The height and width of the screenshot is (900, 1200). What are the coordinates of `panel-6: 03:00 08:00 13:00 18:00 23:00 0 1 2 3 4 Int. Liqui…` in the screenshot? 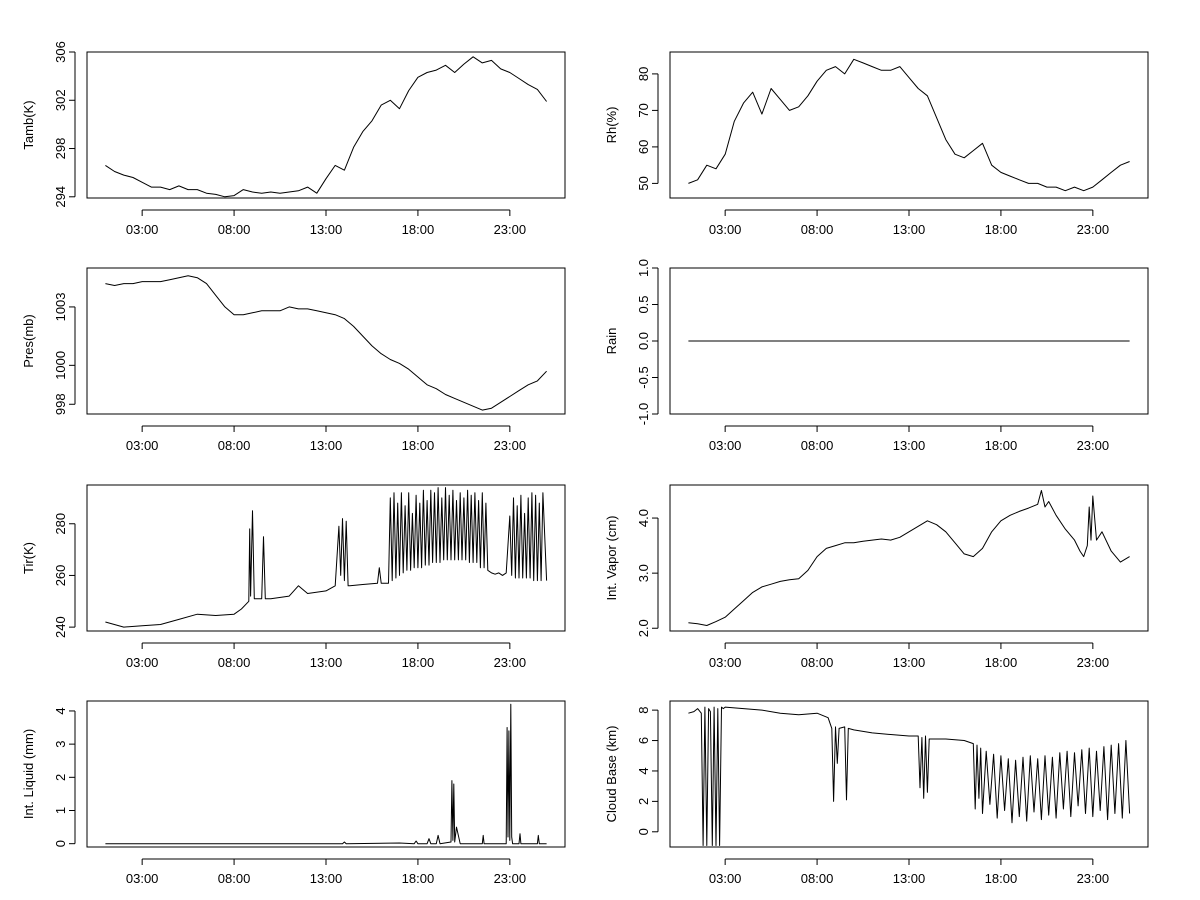 It's located at (293, 793).